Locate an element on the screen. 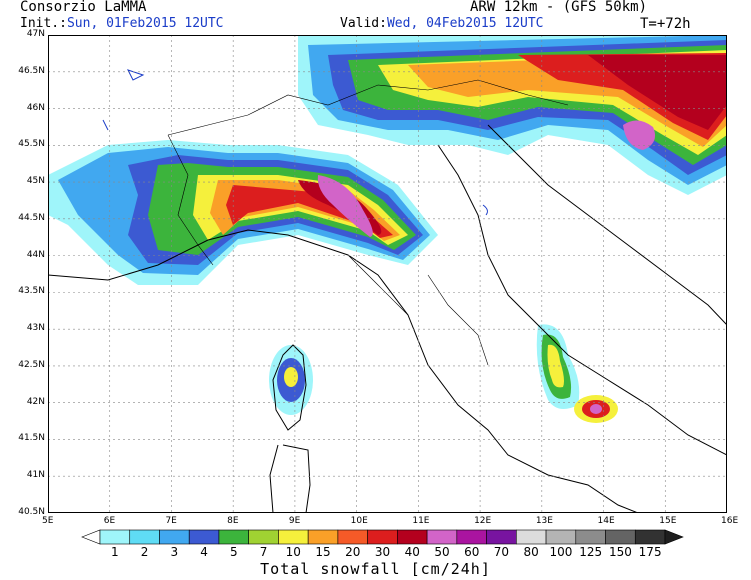 The image size is (751, 580). lon-label: 14E is located at coordinates (606, 521).